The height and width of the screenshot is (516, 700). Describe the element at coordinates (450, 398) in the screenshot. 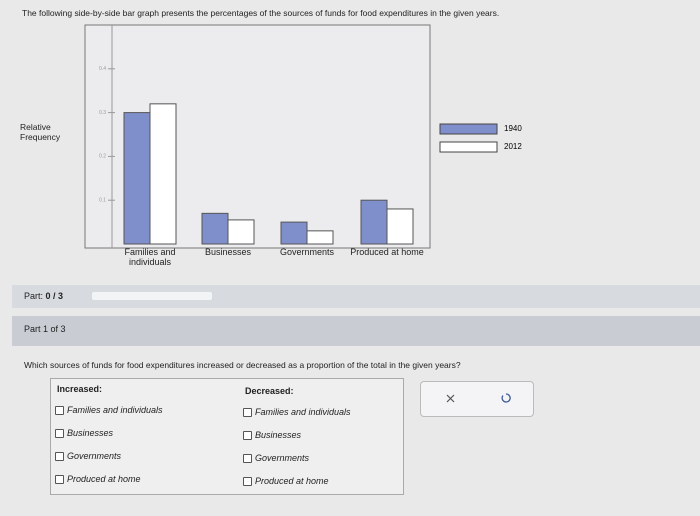

I see `clear-button` at that location.